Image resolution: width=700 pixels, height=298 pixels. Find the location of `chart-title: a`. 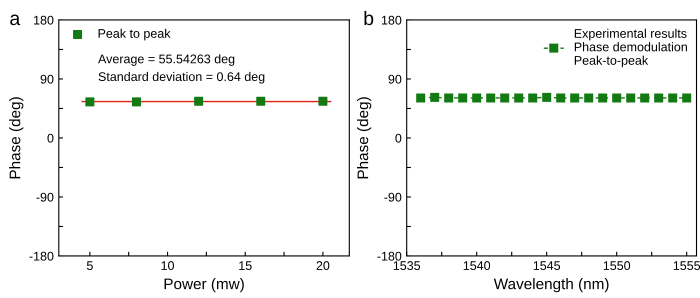

chart-title: a is located at coordinates (15, 20).